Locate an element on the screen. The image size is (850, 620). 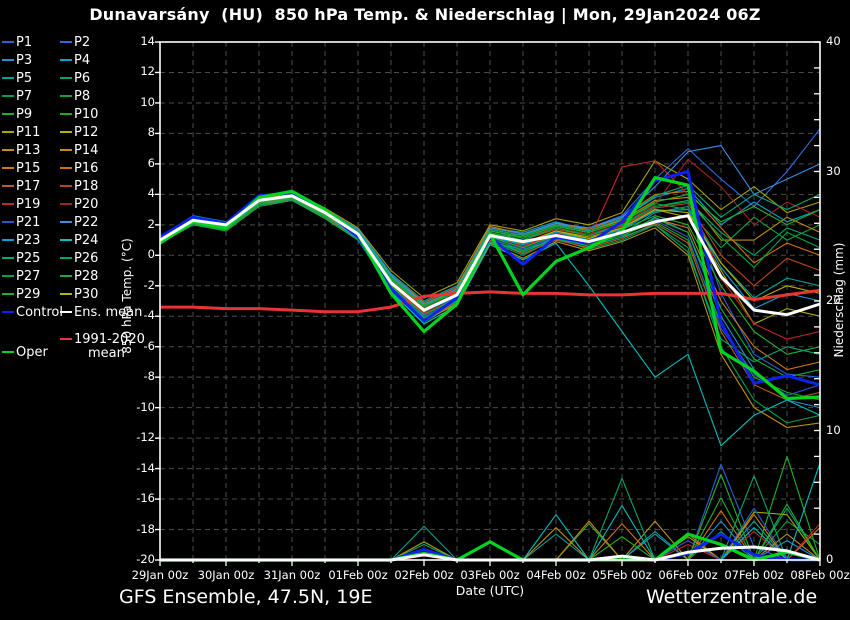
legend-item-p14: P14 is located at coordinates (79, 150).